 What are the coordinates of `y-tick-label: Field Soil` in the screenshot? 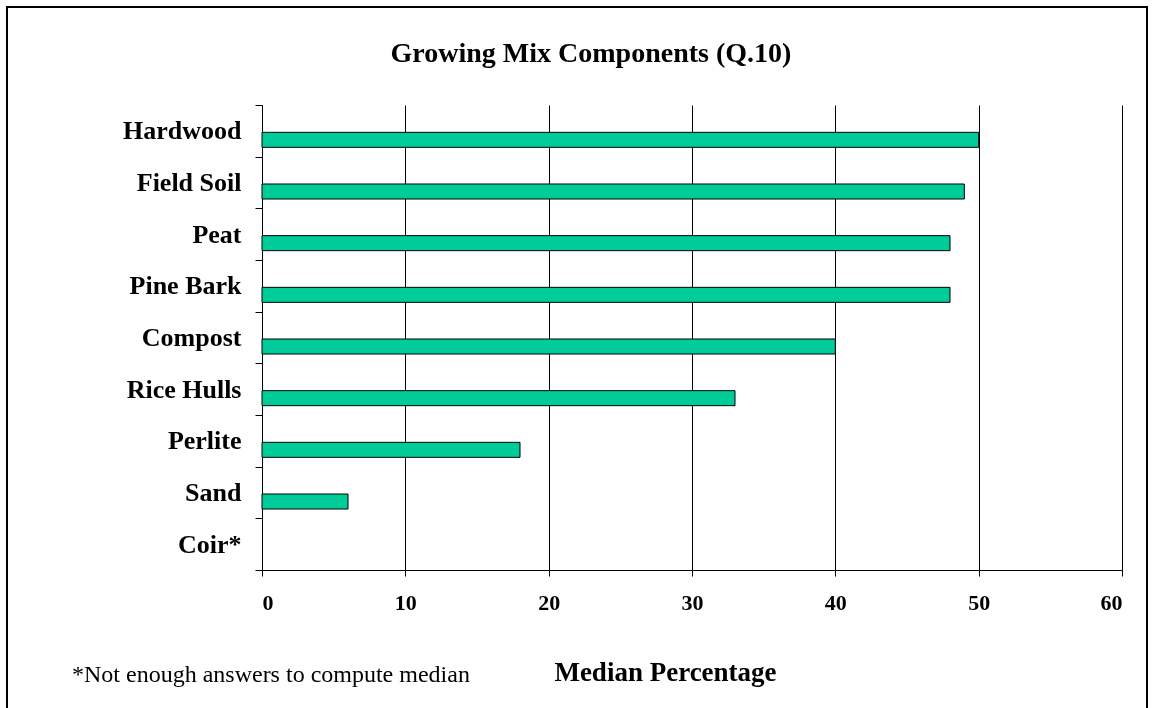 It's located at (189, 182).